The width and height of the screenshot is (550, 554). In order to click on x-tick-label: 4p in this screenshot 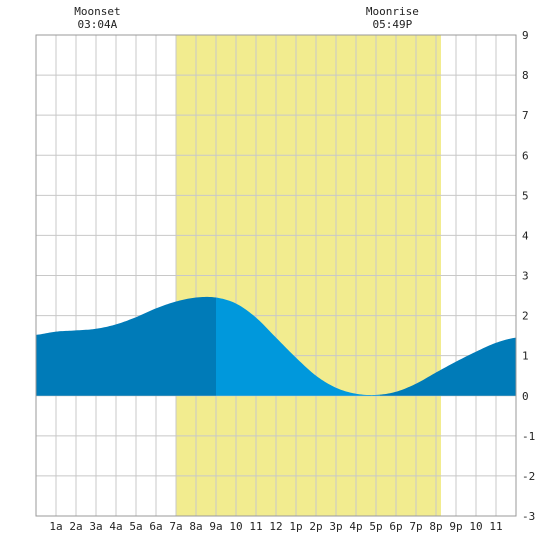, I will do `click(355, 526)`.